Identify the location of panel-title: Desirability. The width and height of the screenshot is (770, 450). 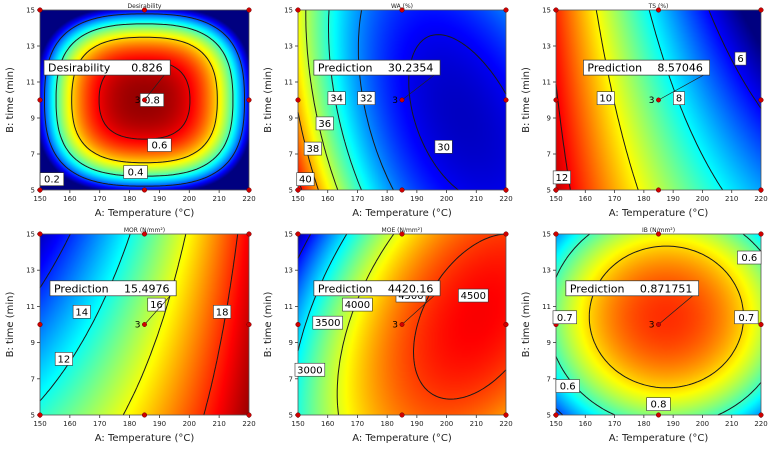
(145, 6).